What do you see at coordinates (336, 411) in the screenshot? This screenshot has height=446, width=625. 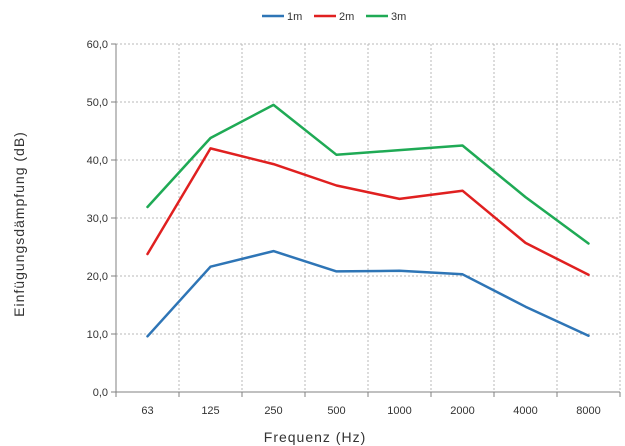 I see `x-tick-label: 500` at bounding box center [336, 411].